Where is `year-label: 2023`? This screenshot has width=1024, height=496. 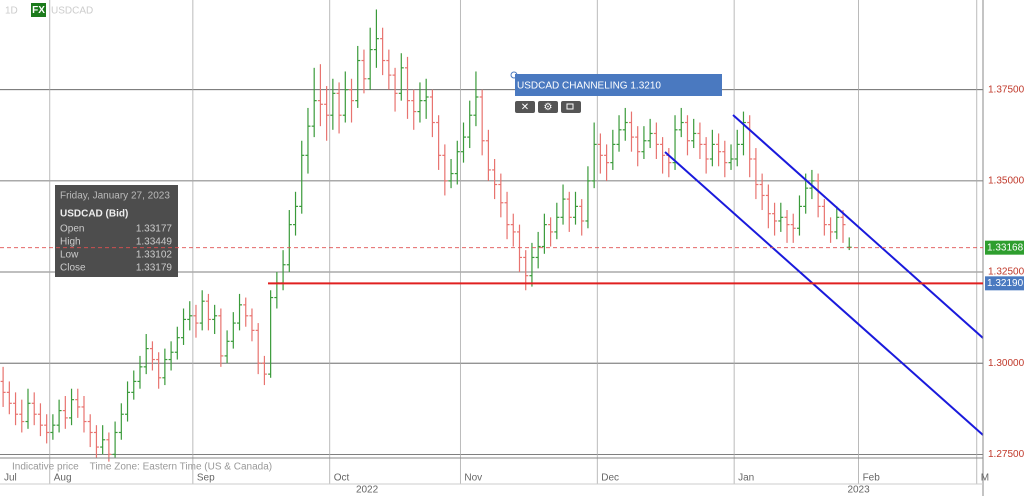
year-label: 2023 is located at coordinates (858, 490).